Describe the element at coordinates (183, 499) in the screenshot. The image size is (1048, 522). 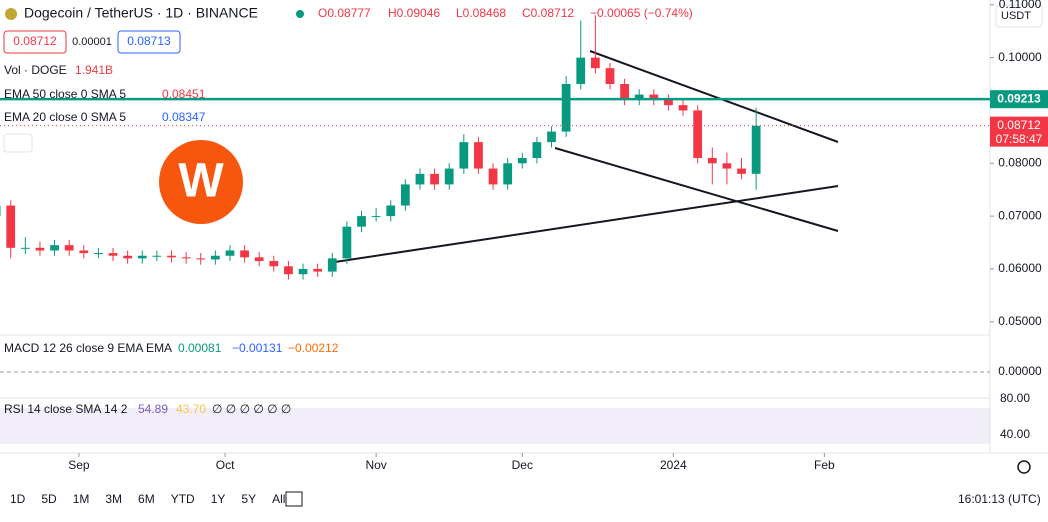
I see `range-button: YTD` at that location.